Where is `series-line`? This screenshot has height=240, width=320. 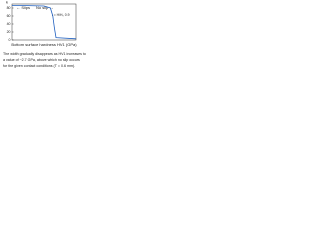
series-line is located at coordinates (44, 22).